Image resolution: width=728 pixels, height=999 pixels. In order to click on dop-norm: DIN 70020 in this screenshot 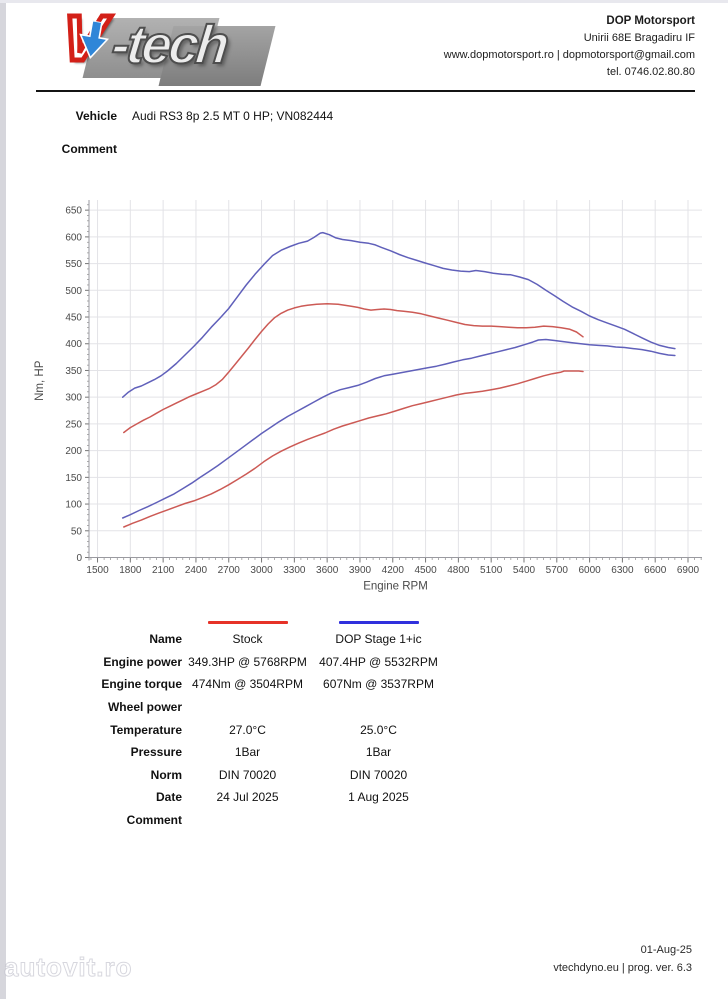, I will do `click(378, 774)`.